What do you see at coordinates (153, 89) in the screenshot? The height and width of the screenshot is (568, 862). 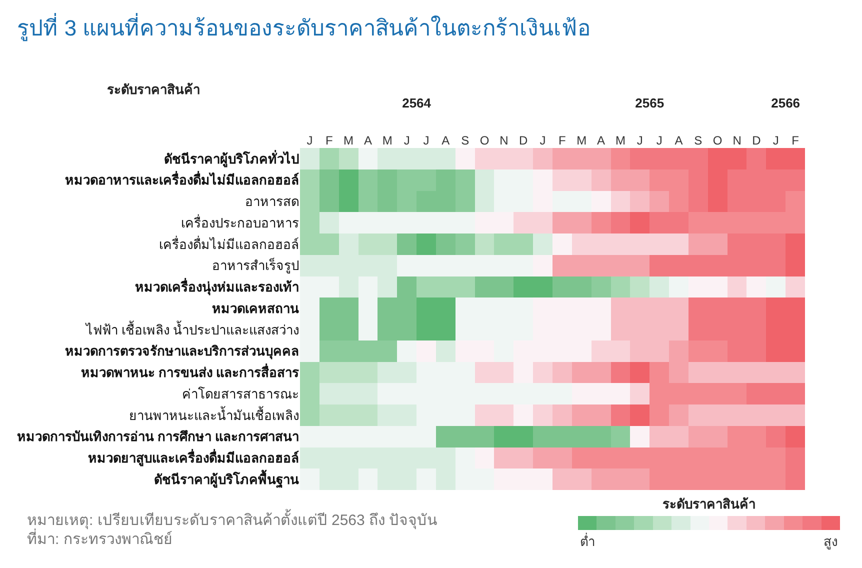 I see `y-axis-title: ระดับราคาสินค้า` at bounding box center [153, 89].